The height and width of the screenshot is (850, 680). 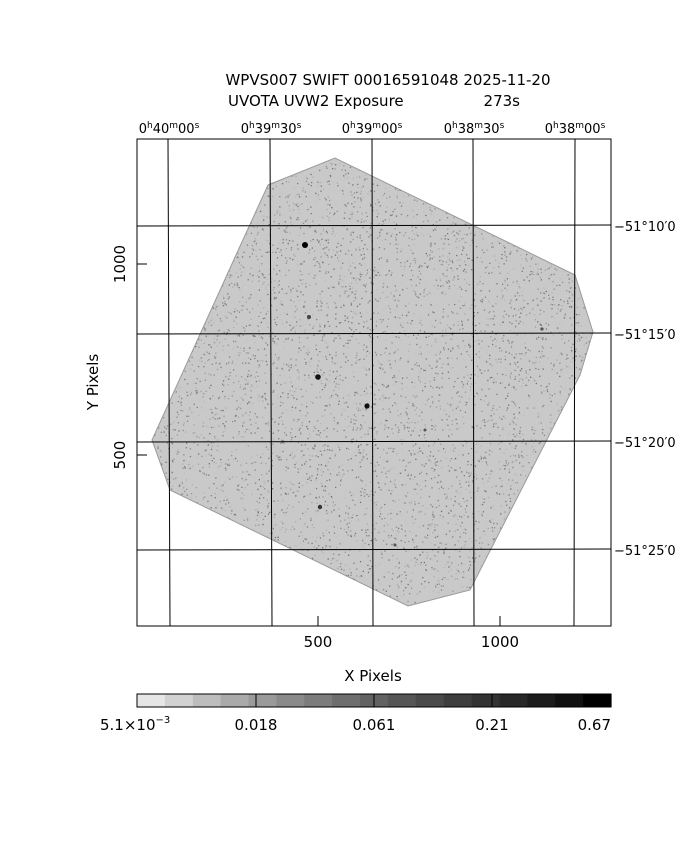 What do you see at coordinates (474, 129) in the screenshot?
I see `ra-tick-label: 0h38m30s` at bounding box center [474, 129].